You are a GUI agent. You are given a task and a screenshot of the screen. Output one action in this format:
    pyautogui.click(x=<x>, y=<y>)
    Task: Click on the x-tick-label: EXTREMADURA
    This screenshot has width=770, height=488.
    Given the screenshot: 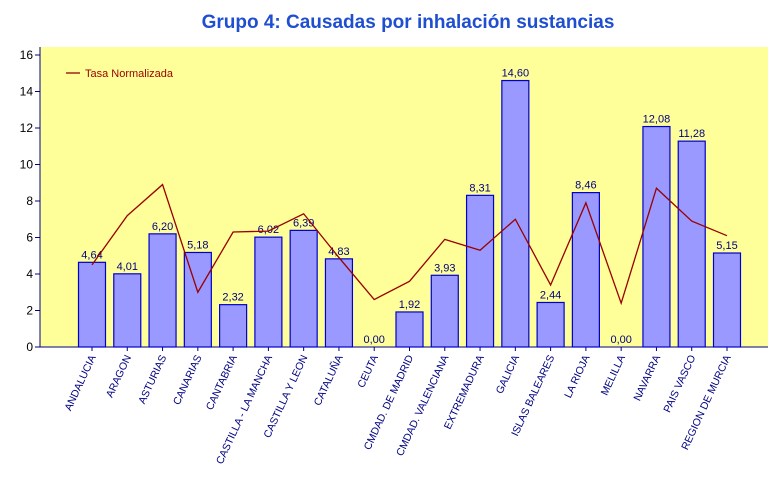 What is the action you would take?
    pyautogui.click(x=464, y=392)
    